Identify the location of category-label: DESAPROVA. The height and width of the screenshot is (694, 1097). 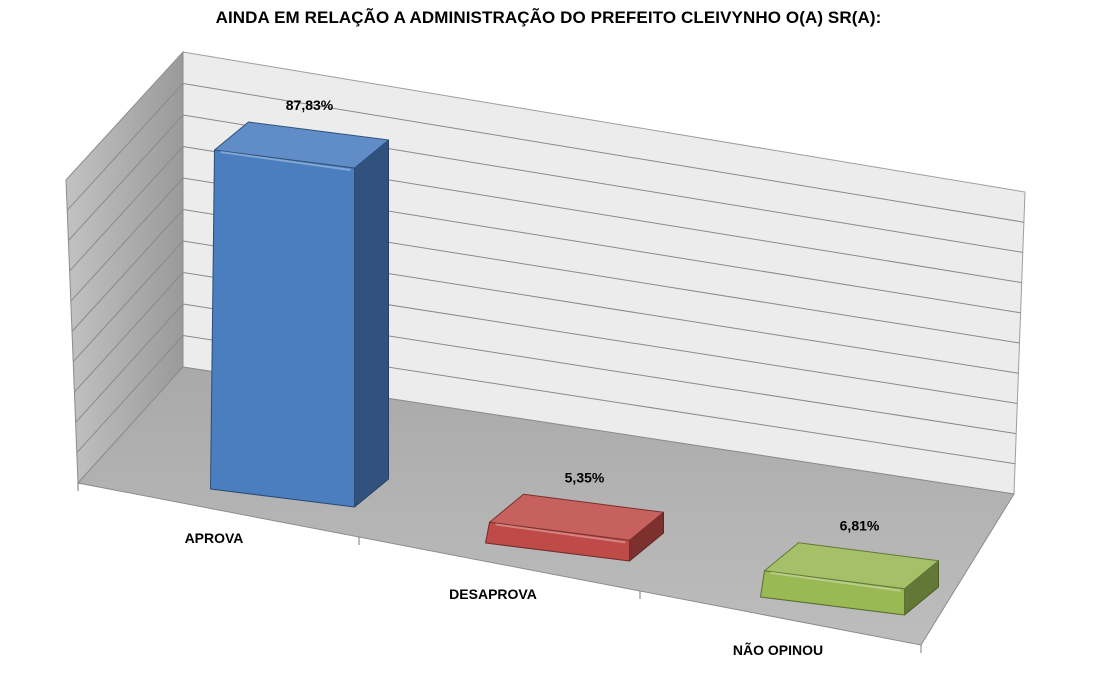
(493, 594).